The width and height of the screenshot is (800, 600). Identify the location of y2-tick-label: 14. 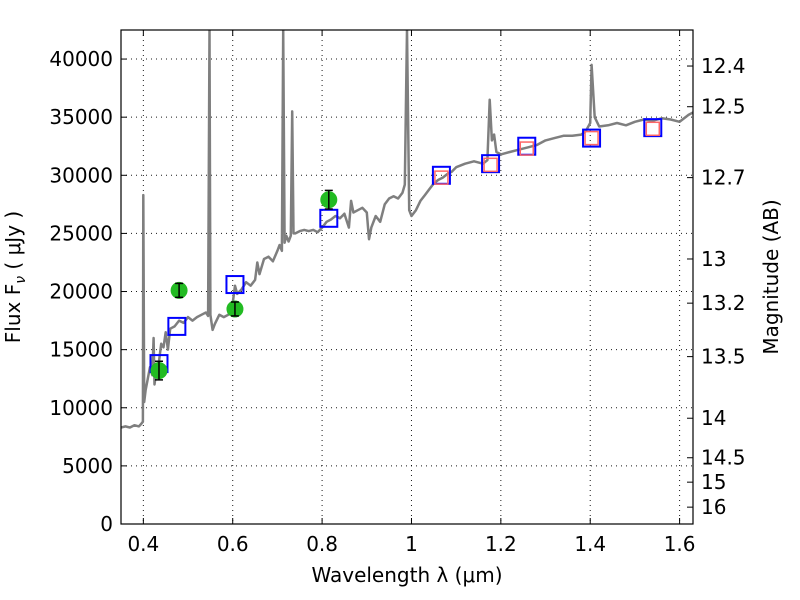
(713, 418).